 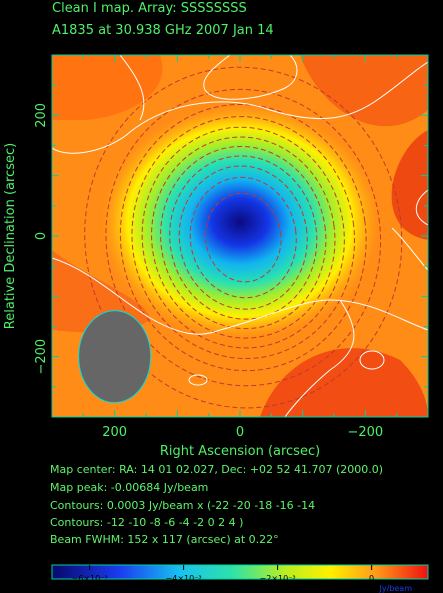 I want to click on map-subtitle: A1835 at 30.938 GHz 2007 Jan 14, so click(x=163, y=30).